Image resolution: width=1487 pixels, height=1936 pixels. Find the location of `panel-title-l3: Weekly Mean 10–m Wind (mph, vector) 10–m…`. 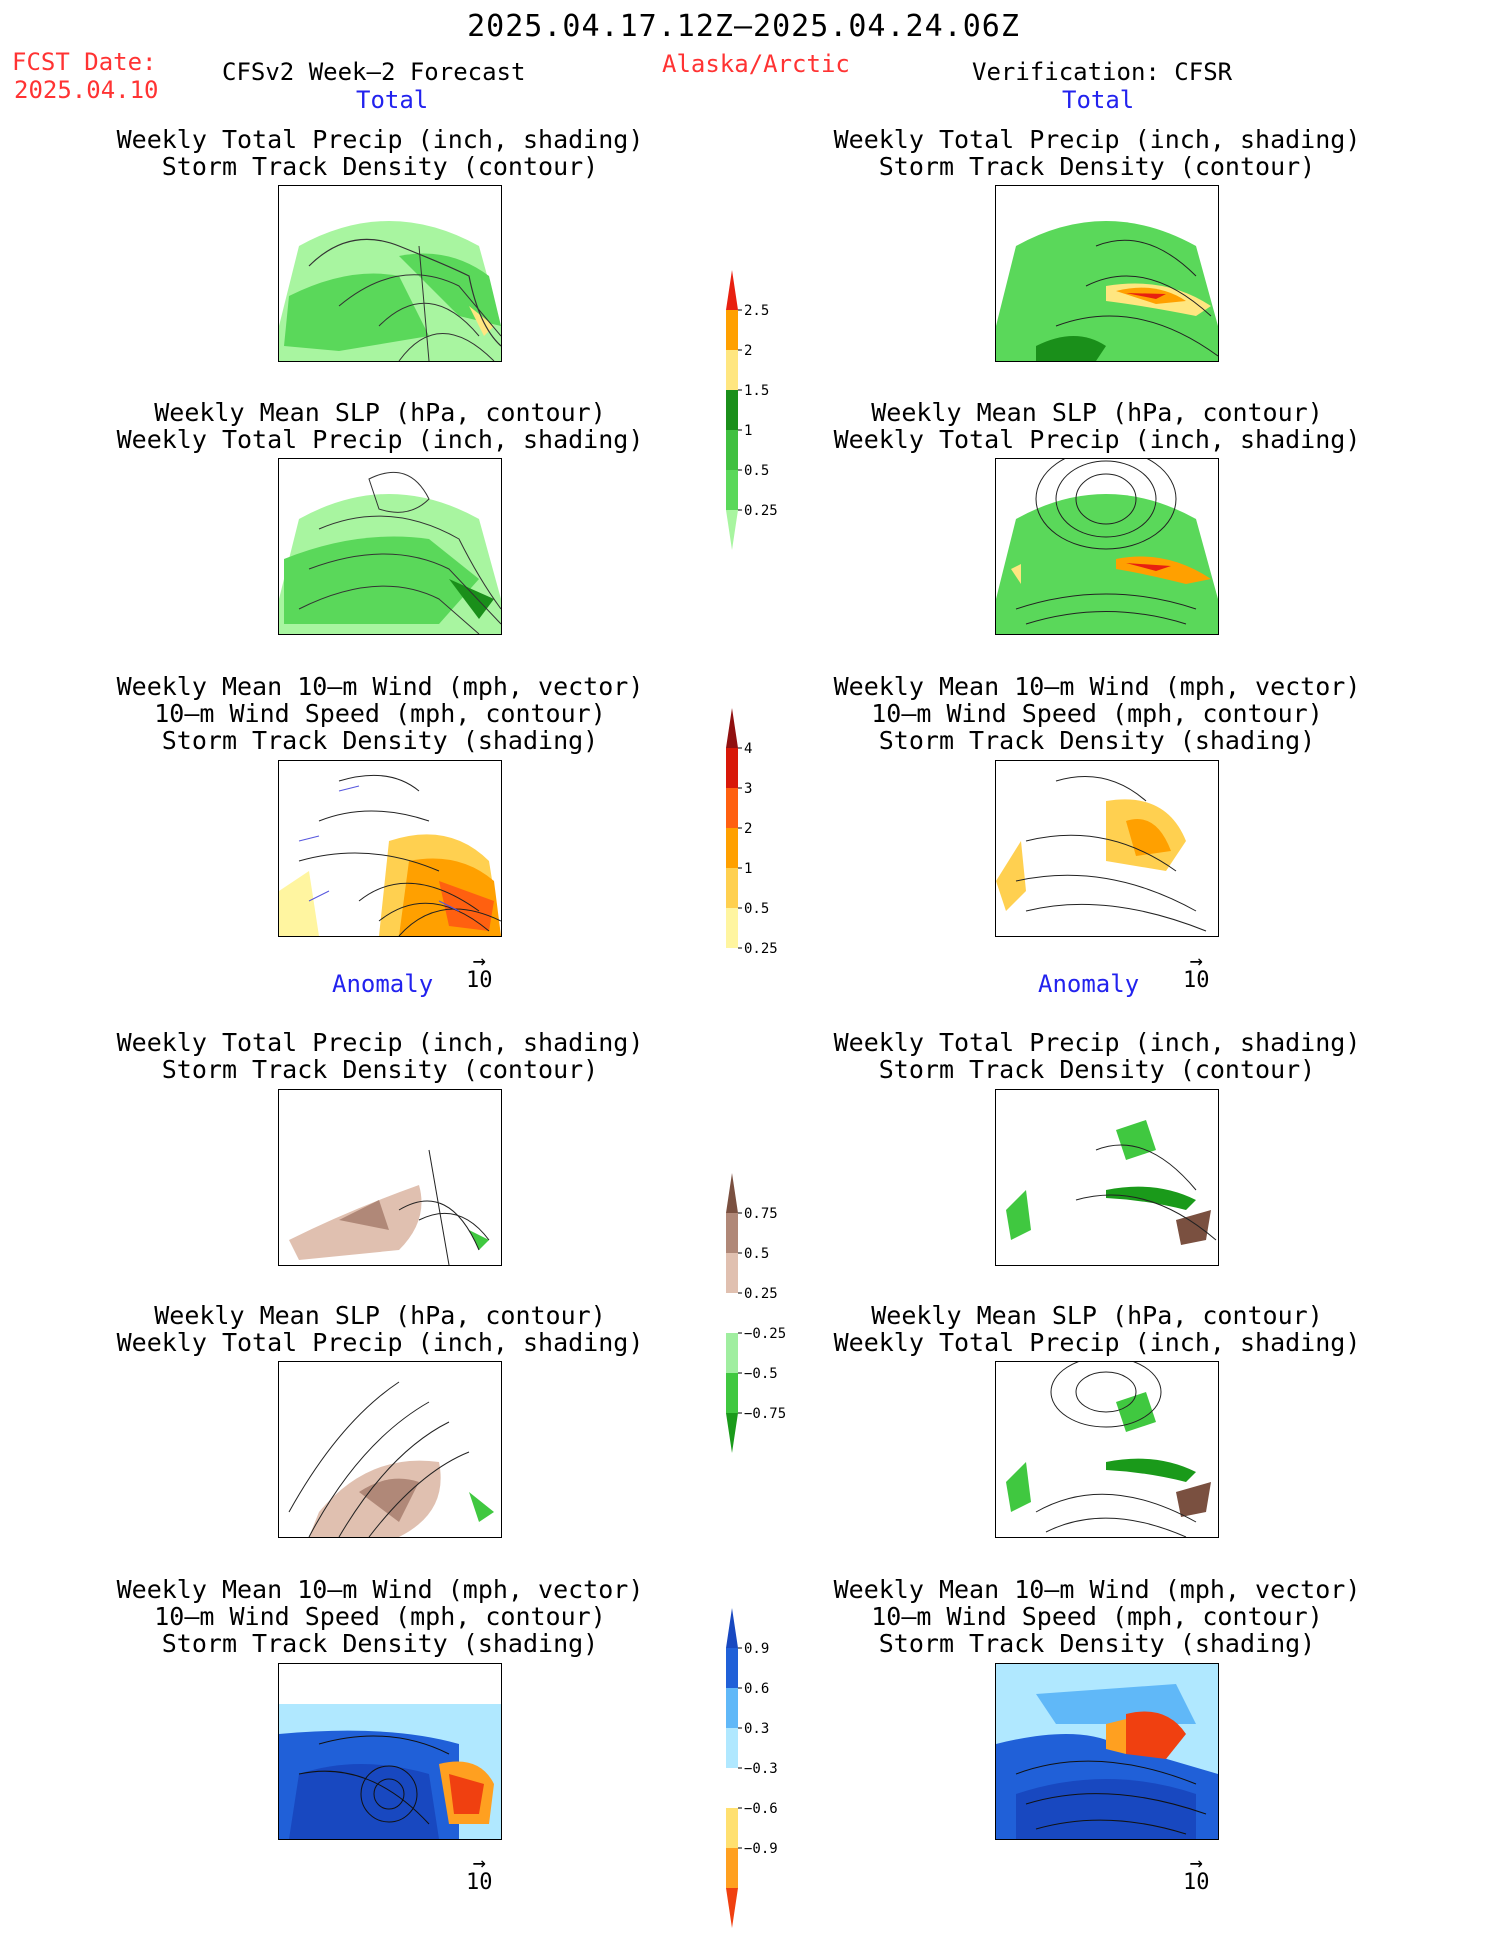

panel-title-l3: Weekly Mean 10–m Wind (mph, vector) 10–m… is located at coordinates (380, 713).